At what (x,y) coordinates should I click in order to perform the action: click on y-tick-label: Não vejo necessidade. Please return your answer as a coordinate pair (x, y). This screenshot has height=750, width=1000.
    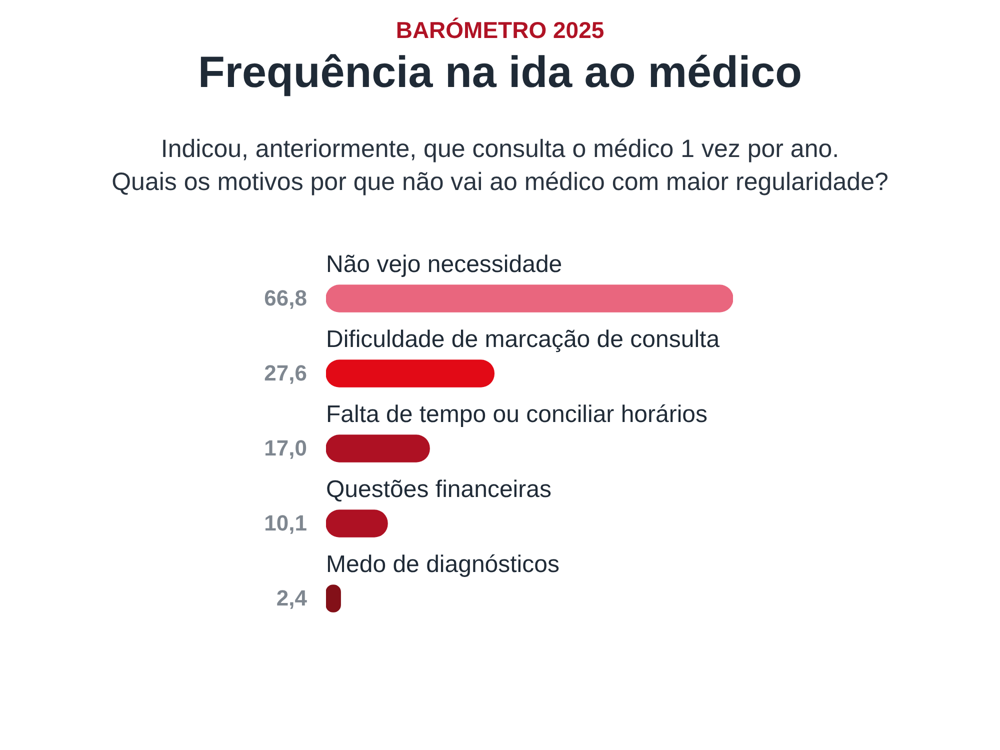
    Looking at the image, I should click on (444, 264).